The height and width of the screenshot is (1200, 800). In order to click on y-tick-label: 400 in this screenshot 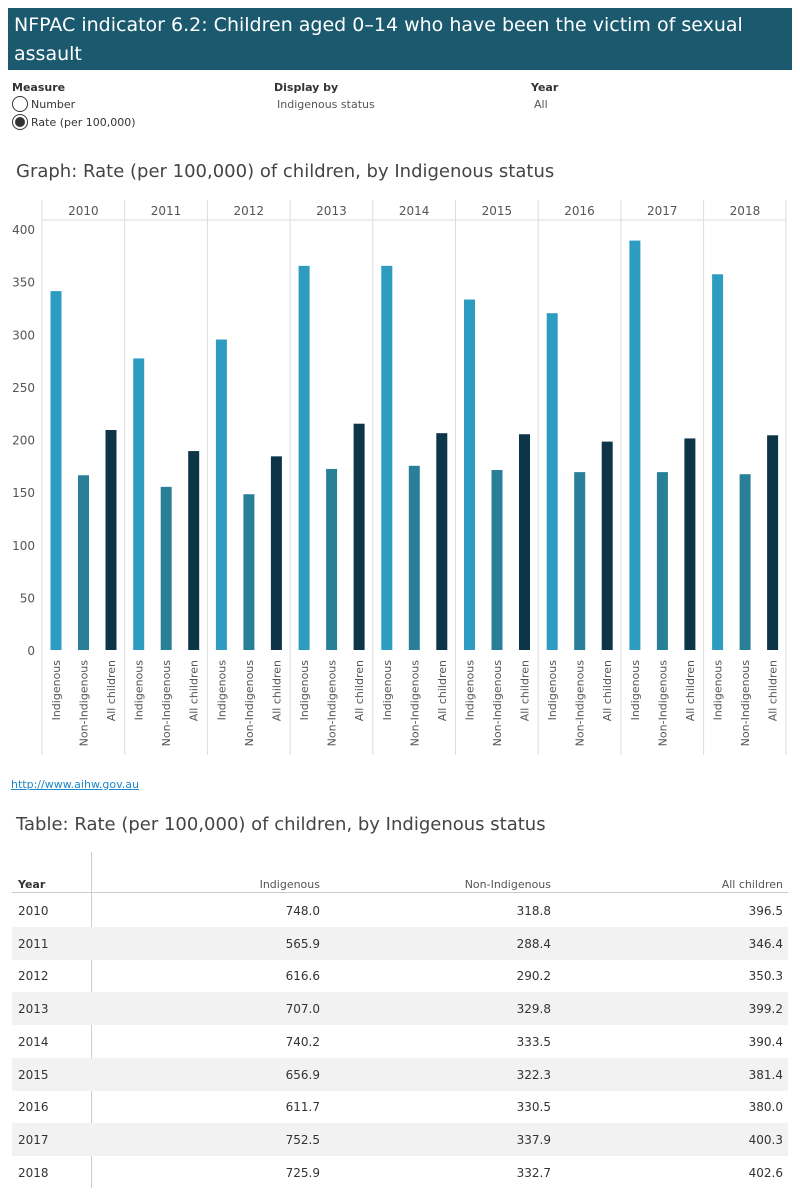, I will do `click(23, 230)`.